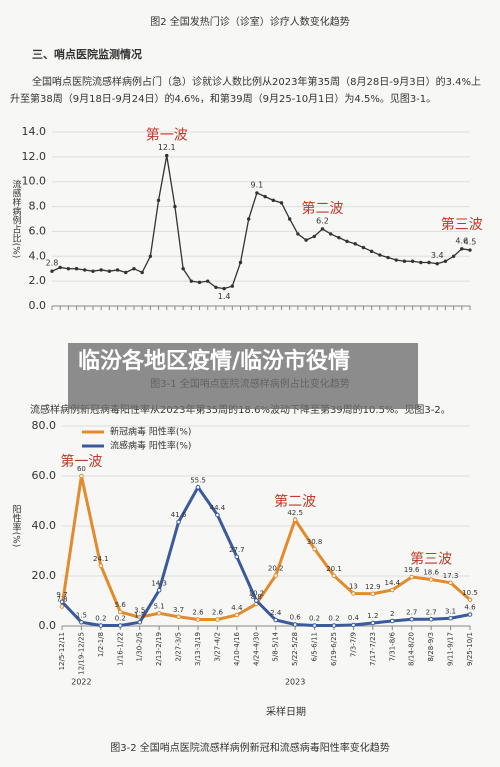  What do you see at coordinates (121, 605) in the screenshot?
I see `data-label: 5.6` at bounding box center [121, 605].